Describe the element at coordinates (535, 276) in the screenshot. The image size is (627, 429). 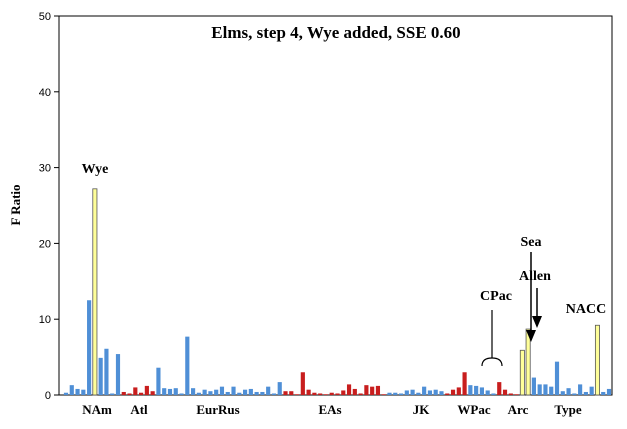
I see `annotation-allen: Allen` at that location.